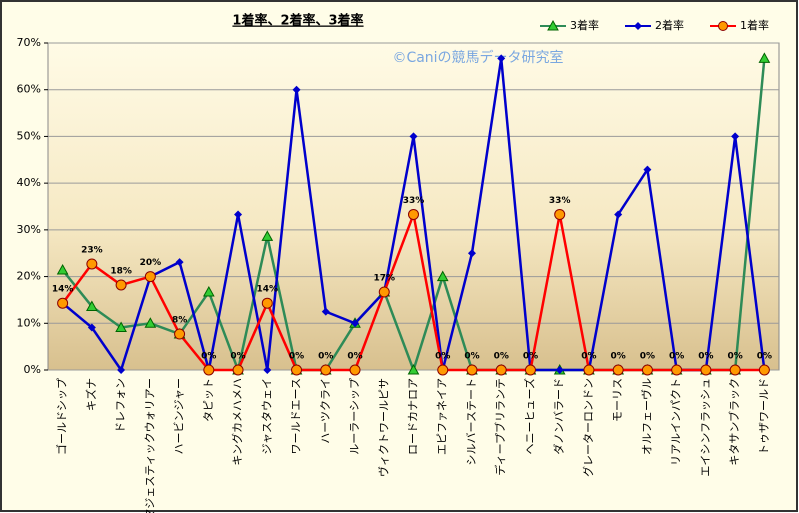 The image size is (799, 513). I want to click on x-tick-label: モーリス, so click(617, 400).